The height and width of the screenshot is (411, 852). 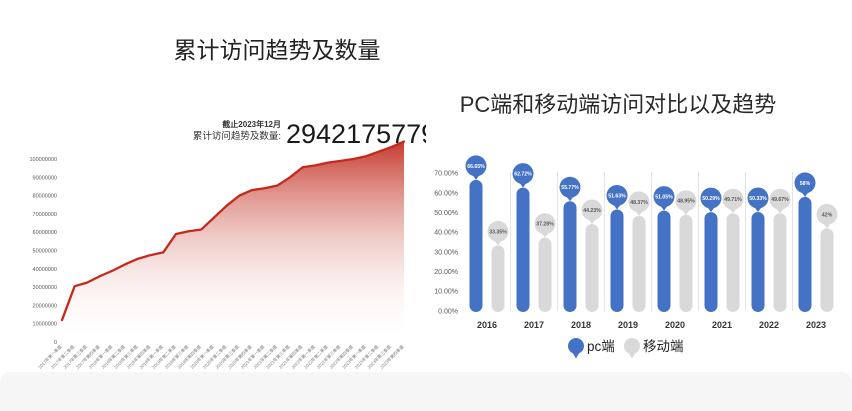 I want to click on x-axis-year-label: 2018, so click(x=581, y=325).